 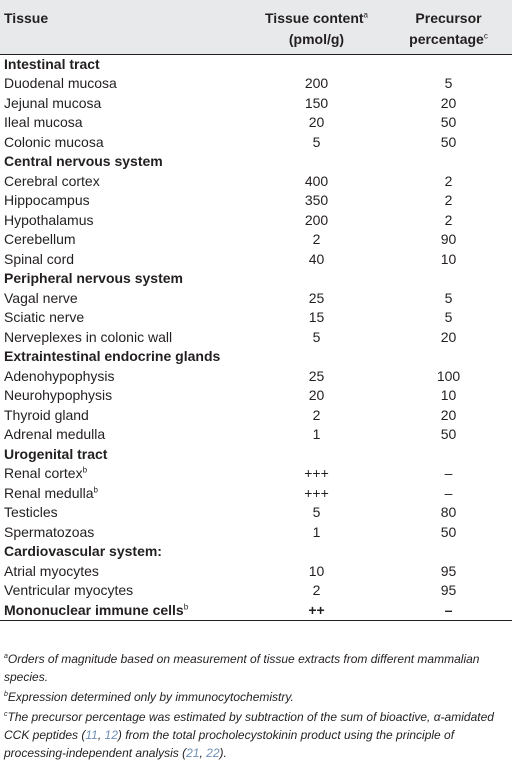 I want to click on table-section-row: Mononuclear immune cellsb ++ –, so click(x=256, y=610).